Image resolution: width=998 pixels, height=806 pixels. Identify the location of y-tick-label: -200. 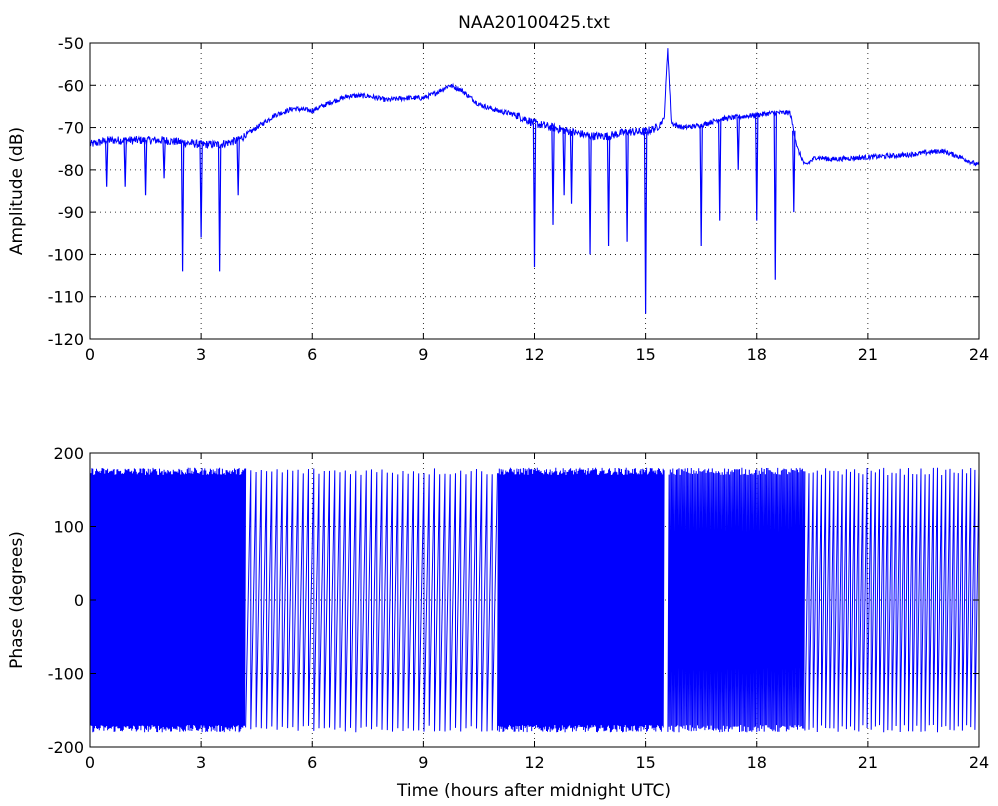
(66, 747).